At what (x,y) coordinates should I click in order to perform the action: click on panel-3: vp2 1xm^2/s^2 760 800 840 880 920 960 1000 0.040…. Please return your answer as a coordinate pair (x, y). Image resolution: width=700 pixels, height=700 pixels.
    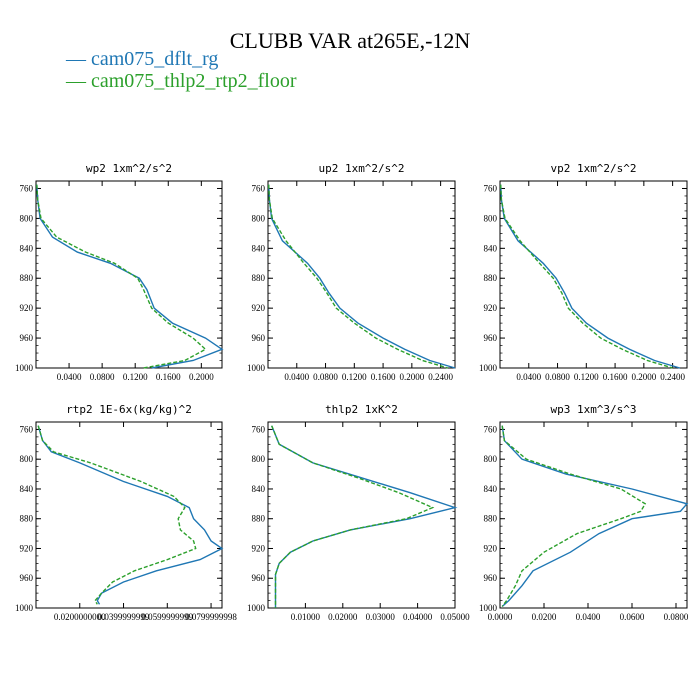
    Looking at the image, I should click on (583, 272).